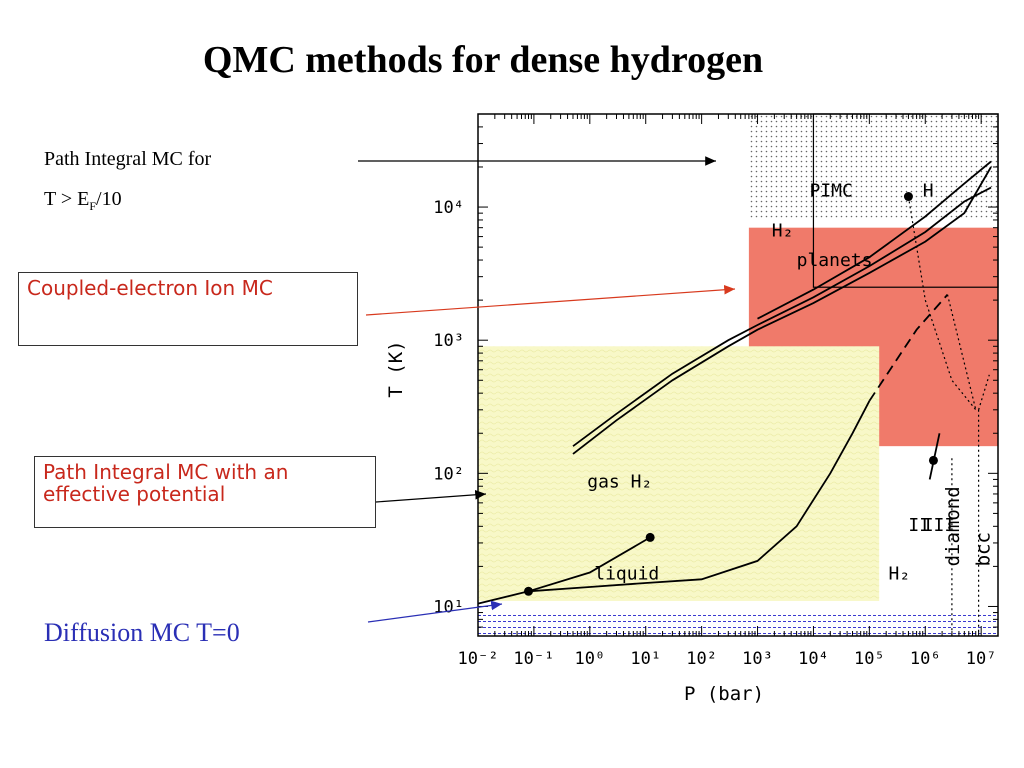 This screenshot has height=768, width=1024. I want to click on dmc-label: Diffusion MC T=0, so click(142, 632).